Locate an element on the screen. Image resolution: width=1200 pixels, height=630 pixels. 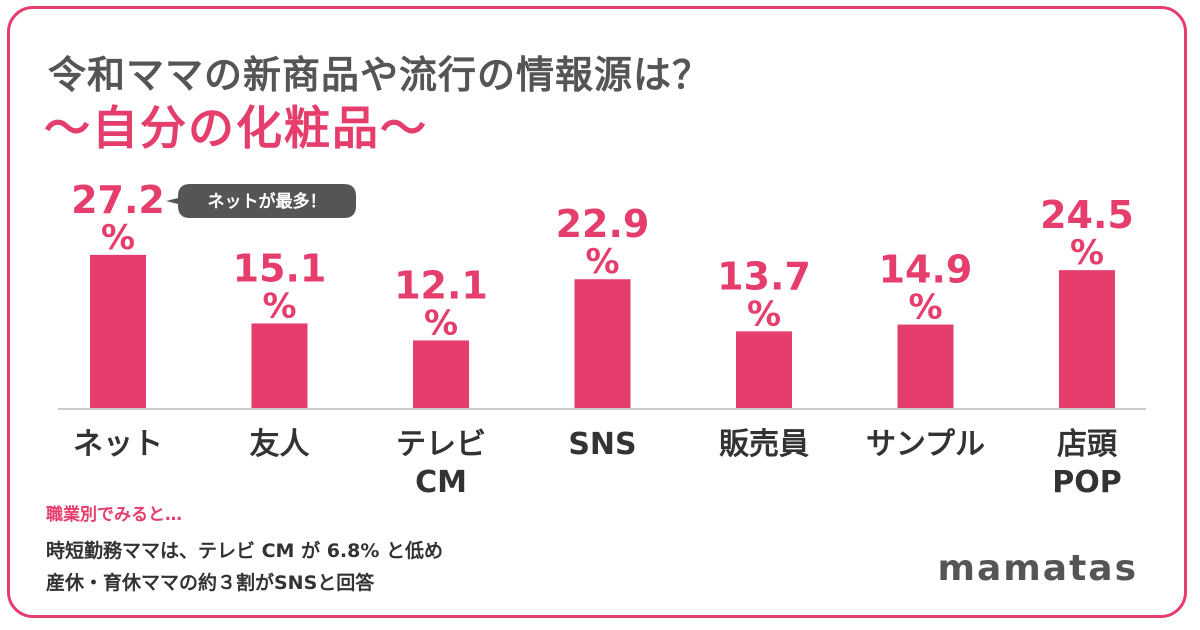
category-label-1: ネット is located at coordinates (118, 444).